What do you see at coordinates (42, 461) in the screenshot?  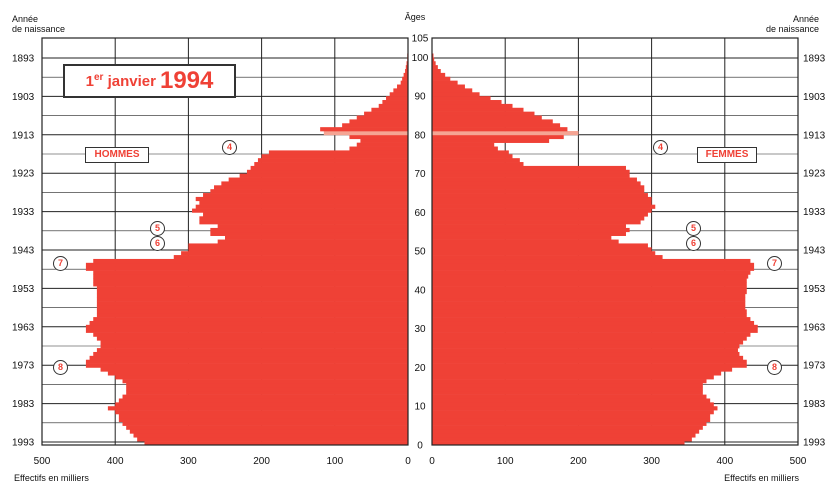 I see `men-x-tick-label: 500` at bounding box center [42, 461].